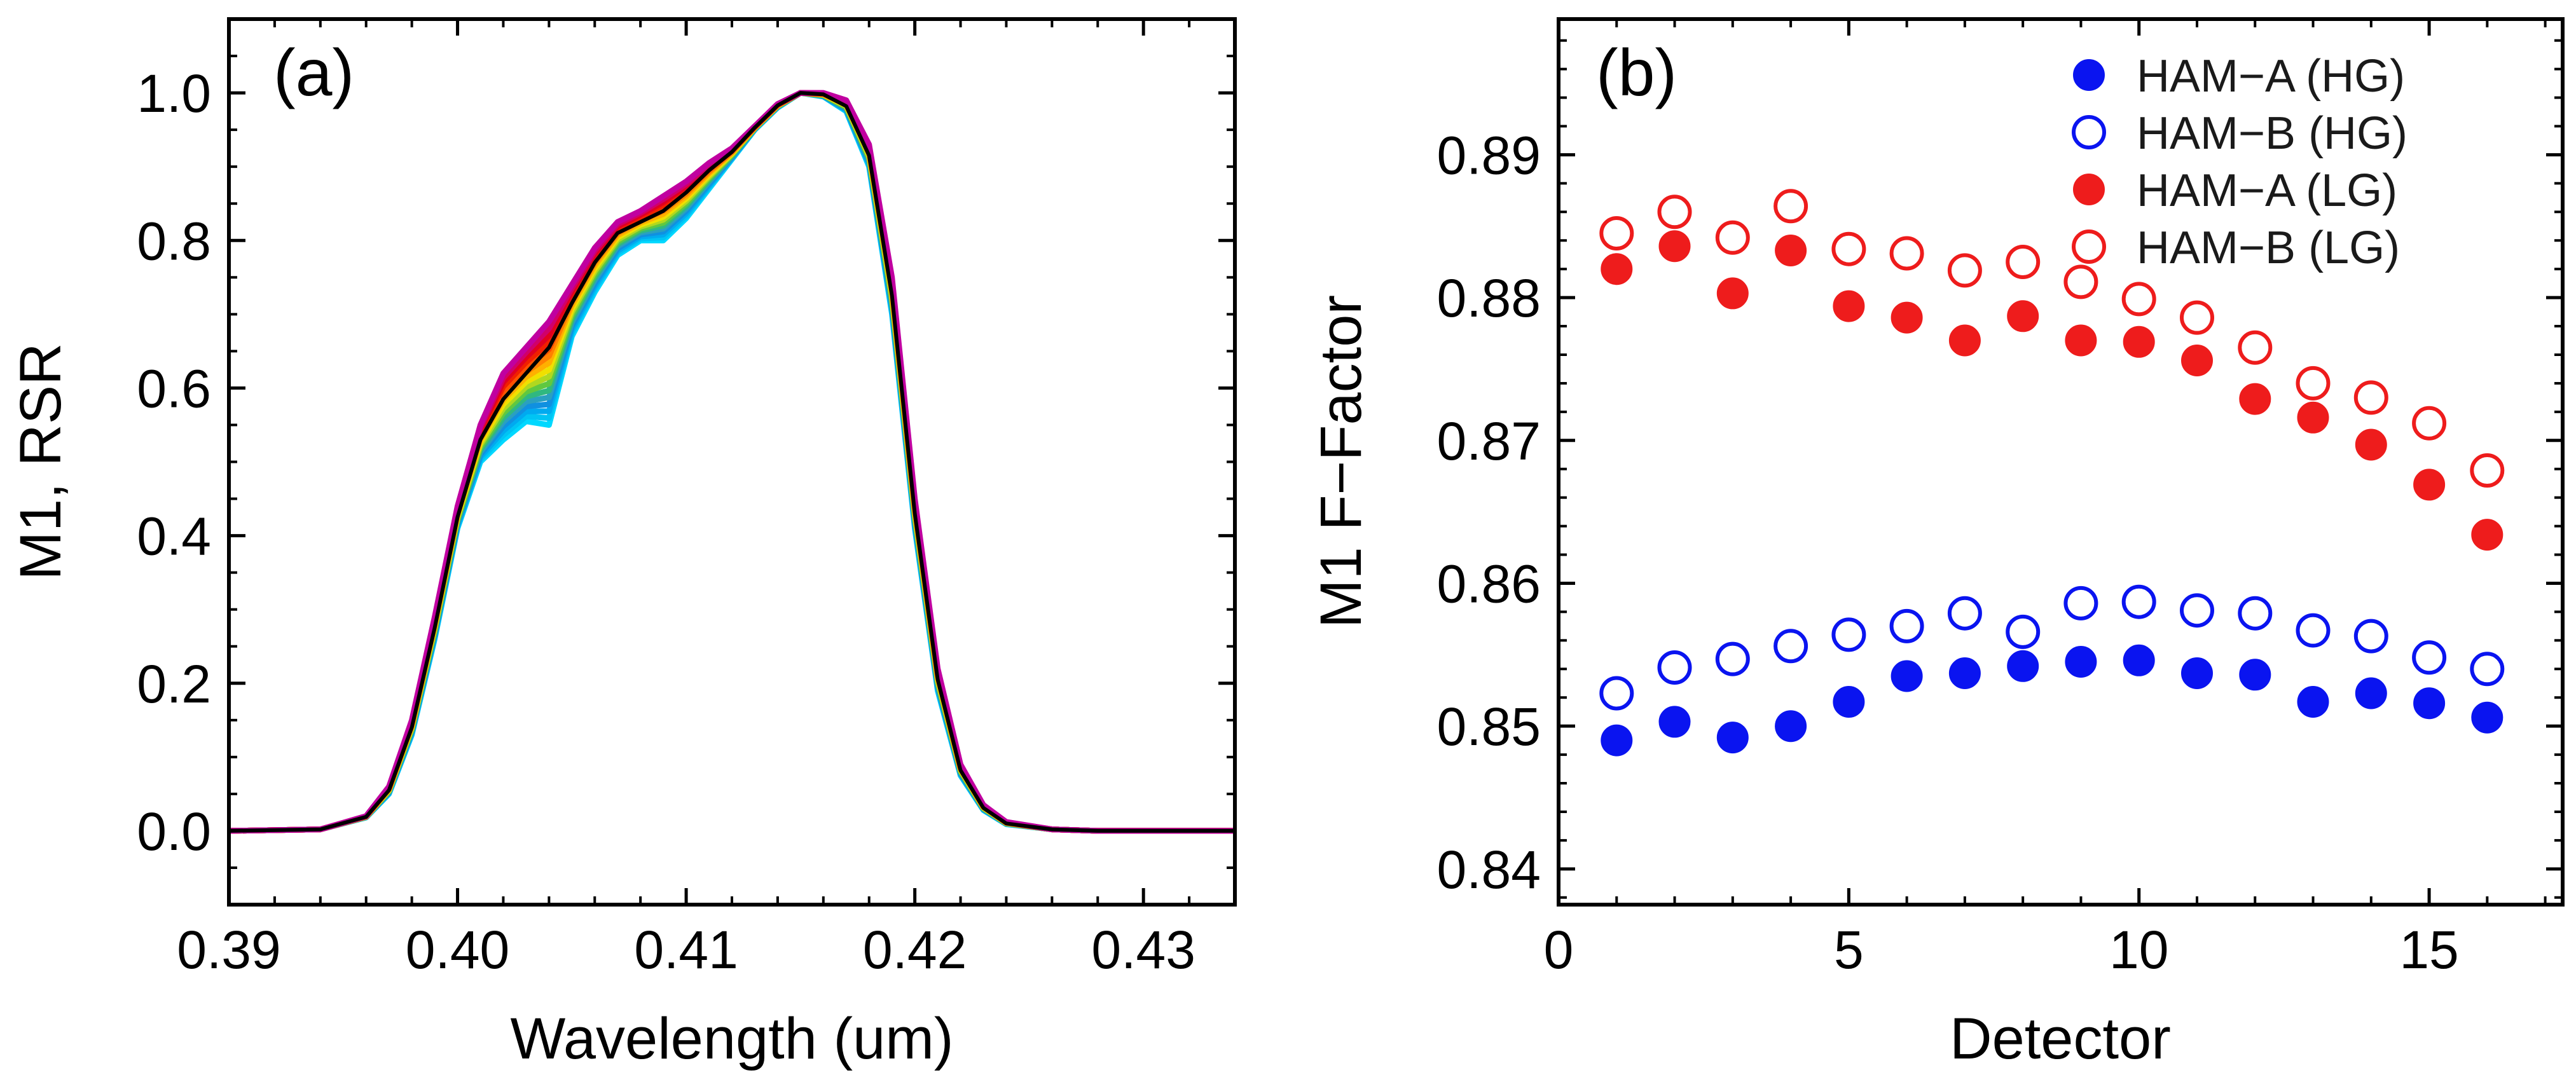 This screenshot has height=1082, width=2576. I want to click on y-tick-label: 0.2, so click(174, 684).